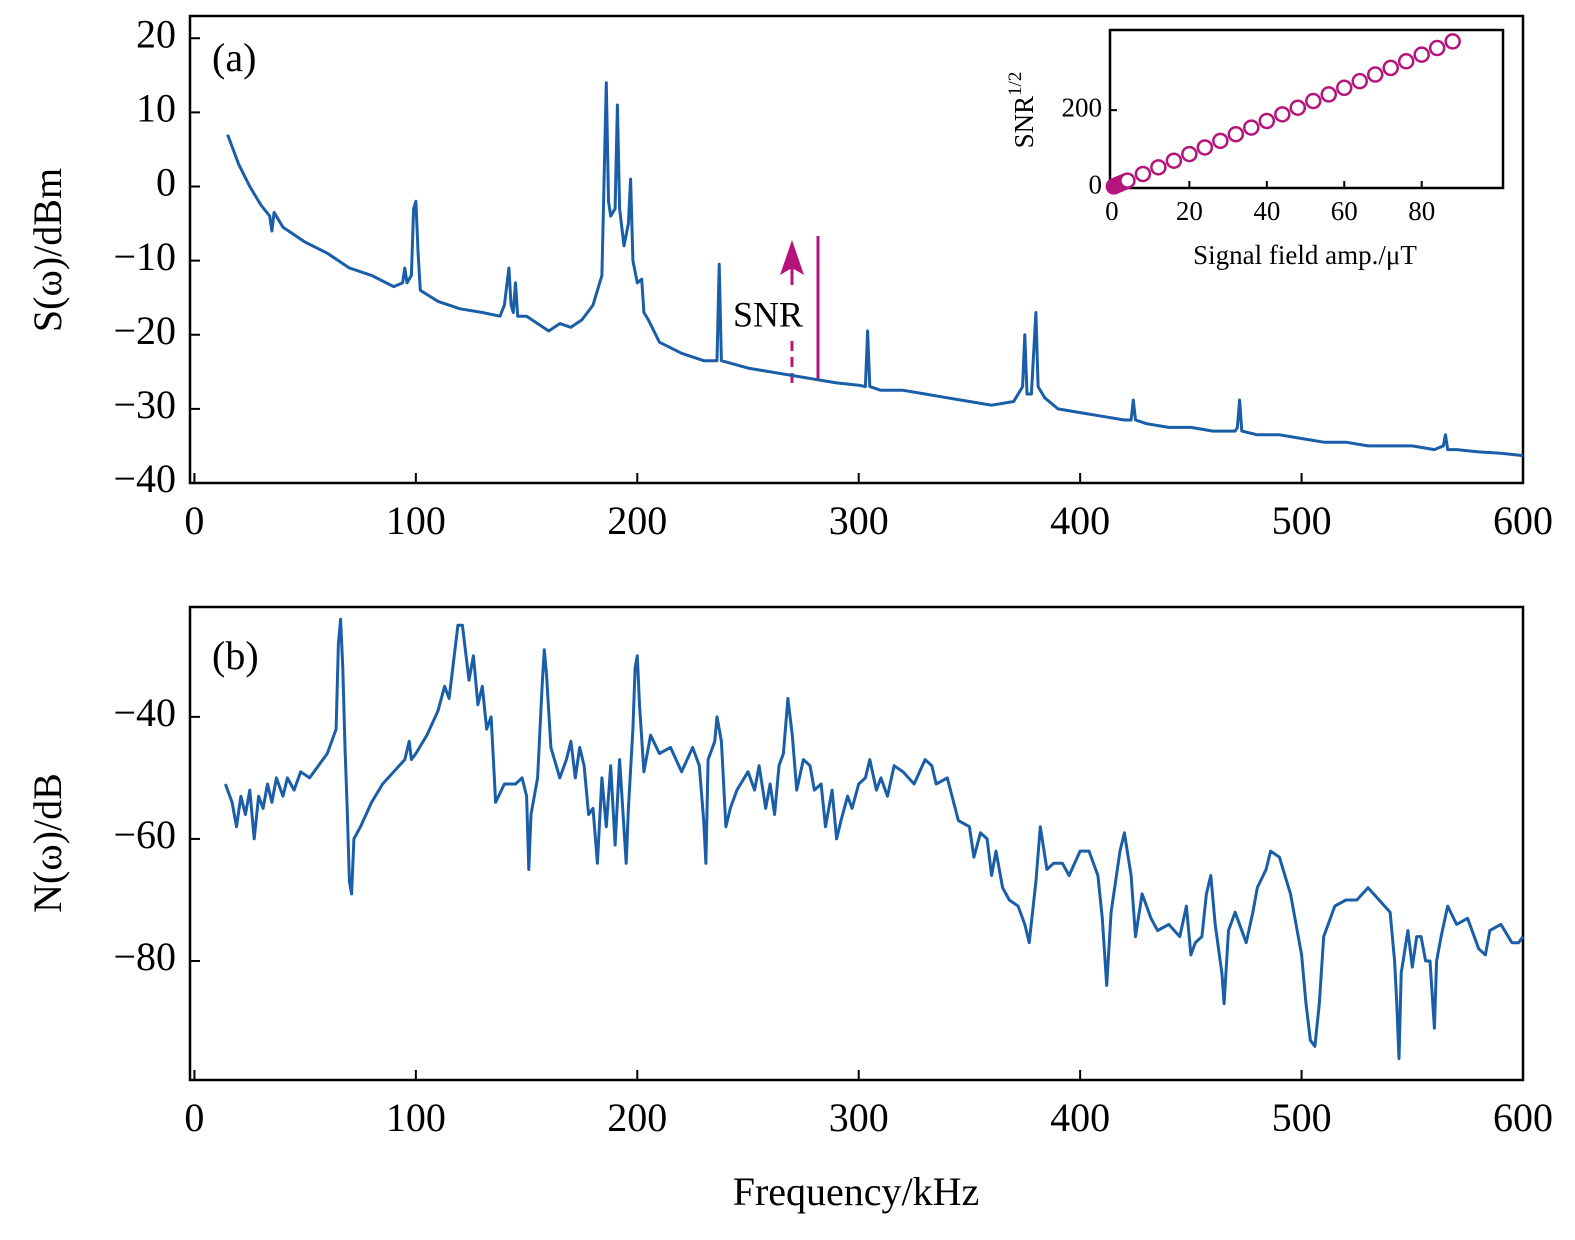 This screenshot has height=1240, width=1575. What do you see at coordinates (1082, 107) in the screenshot?
I see `y-tick-label: 200` at bounding box center [1082, 107].